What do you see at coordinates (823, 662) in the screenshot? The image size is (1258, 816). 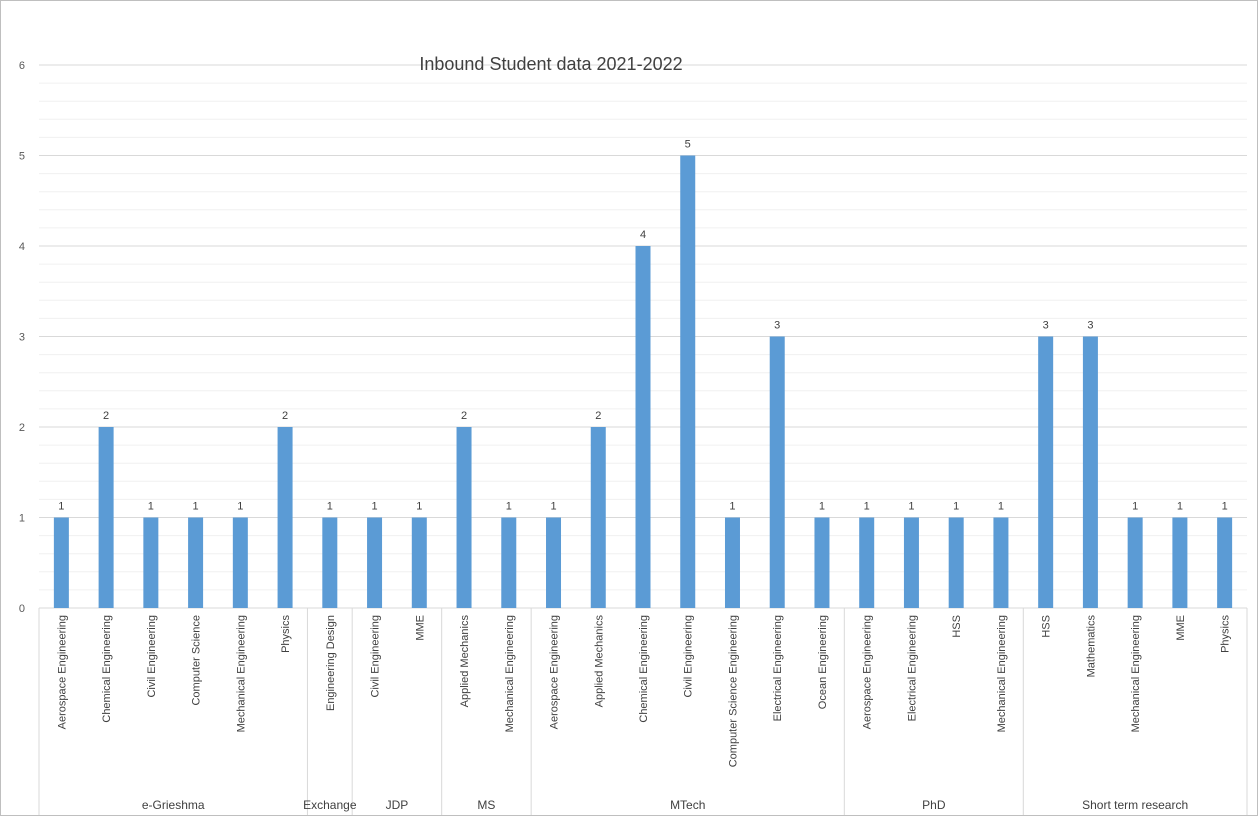 I see `category-label: Ocean Engineering` at bounding box center [823, 662].